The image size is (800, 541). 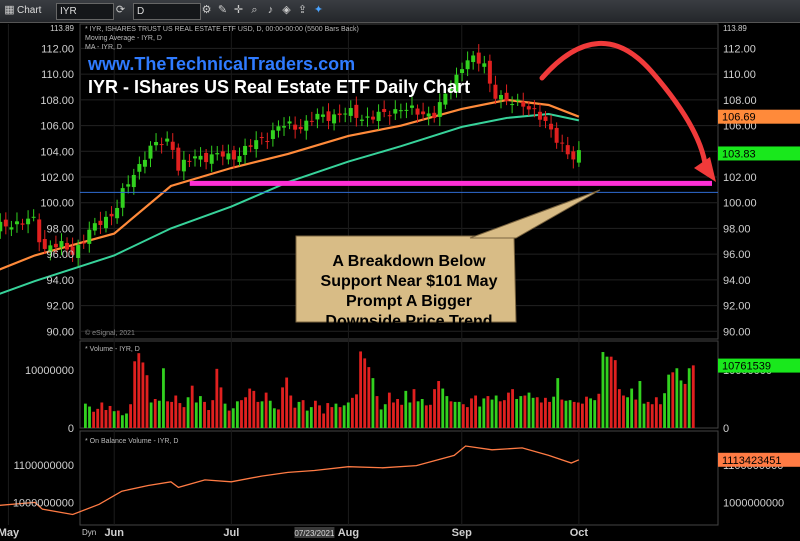 What do you see at coordinates (60, 229) in the screenshot?
I see `price-tick-left: 98.00` at bounding box center [60, 229].